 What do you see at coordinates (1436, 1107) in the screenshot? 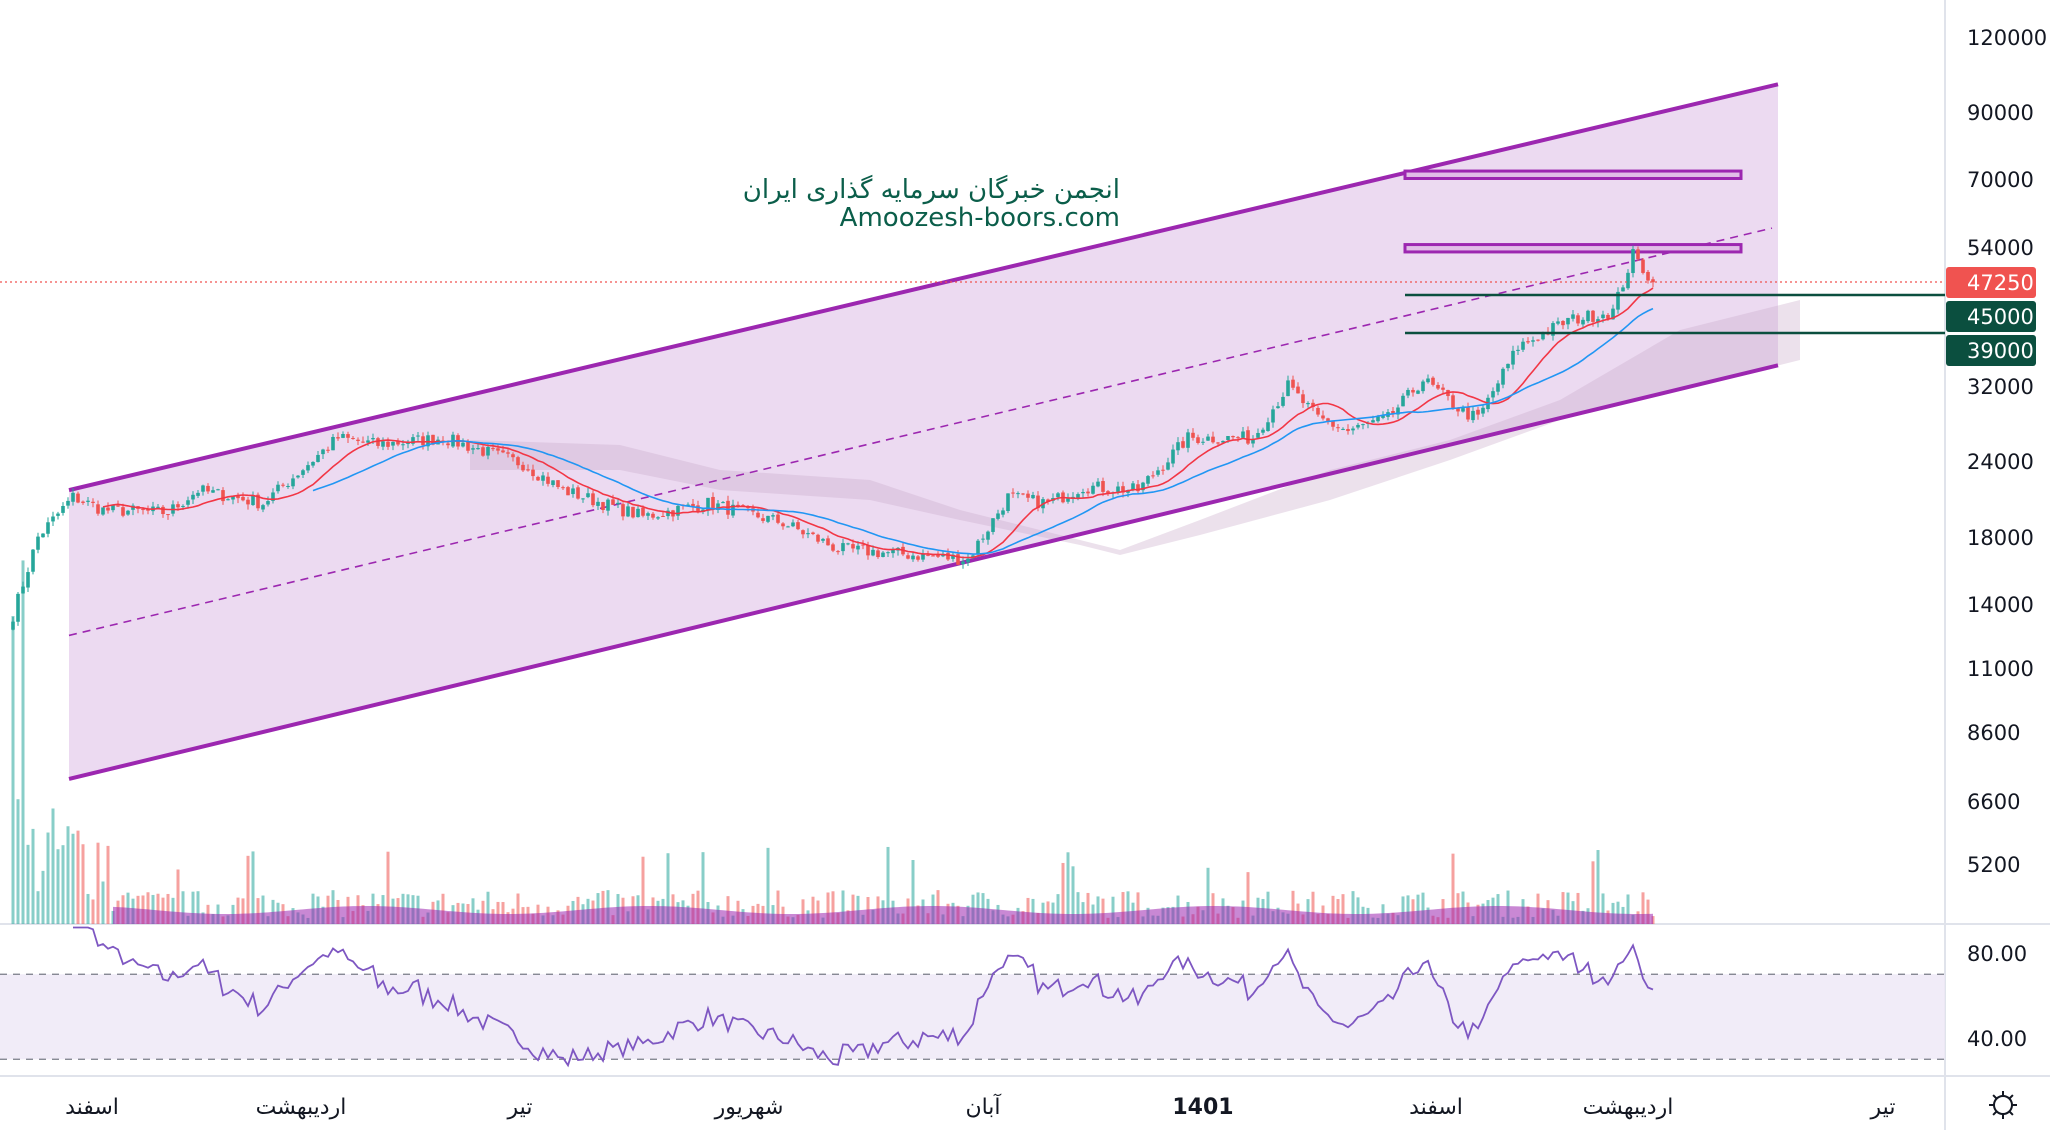
I see `time-tick-label: اسفند` at bounding box center [1436, 1107].